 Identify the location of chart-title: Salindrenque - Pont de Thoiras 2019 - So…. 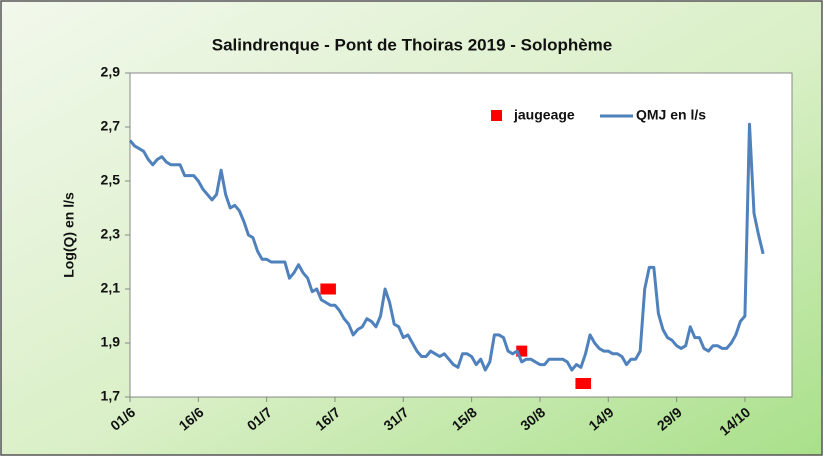
(412, 44).